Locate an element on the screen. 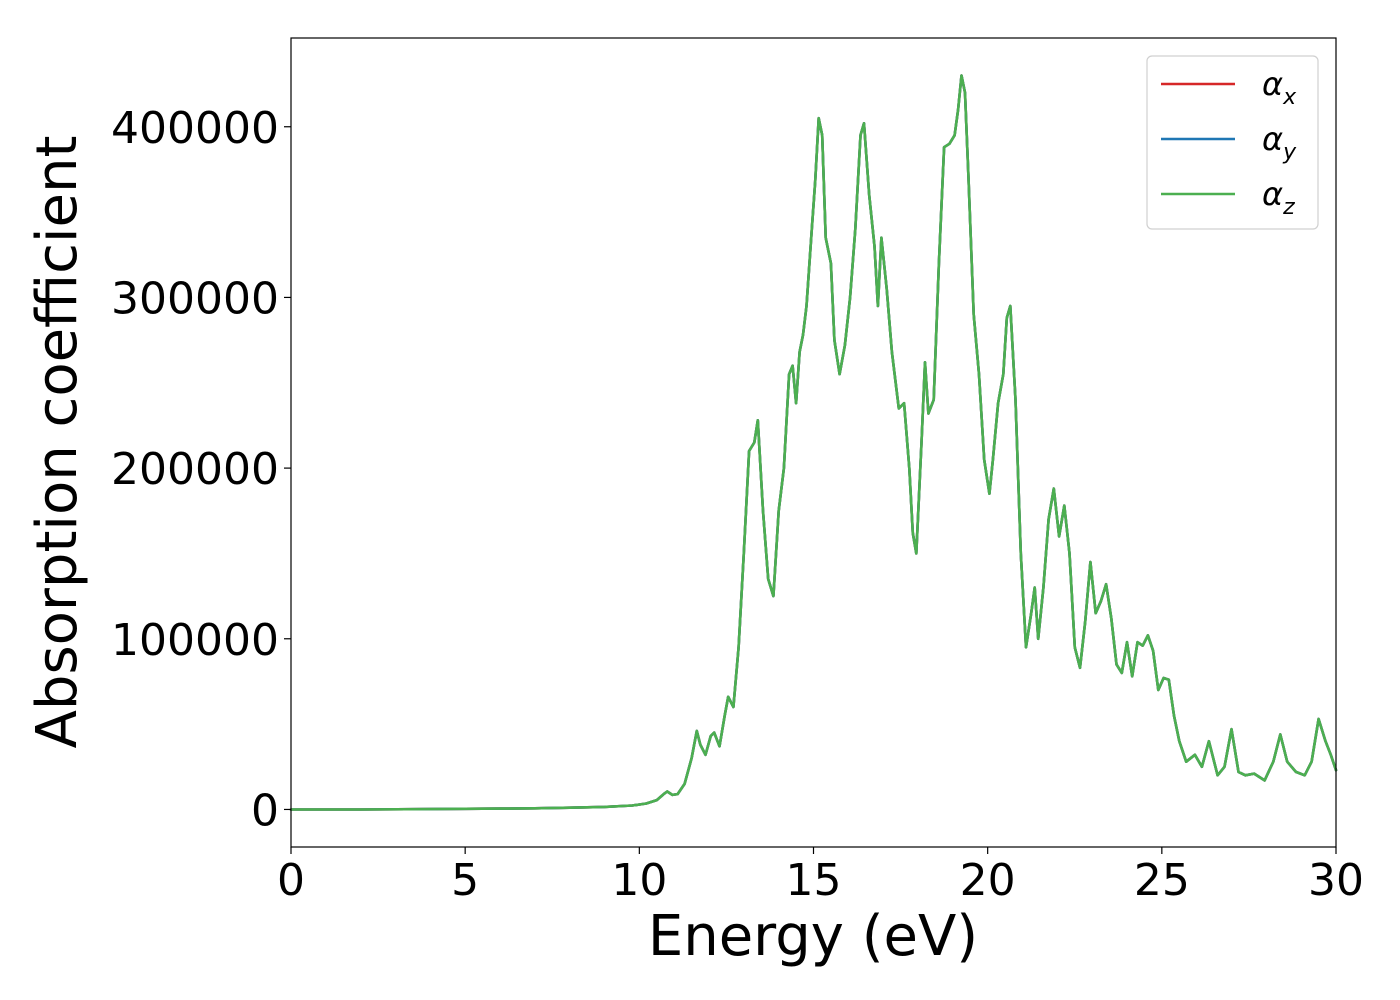 This screenshot has width=1400, height=1000. x-tick-label: 25 is located at coordinates (1162, 880).